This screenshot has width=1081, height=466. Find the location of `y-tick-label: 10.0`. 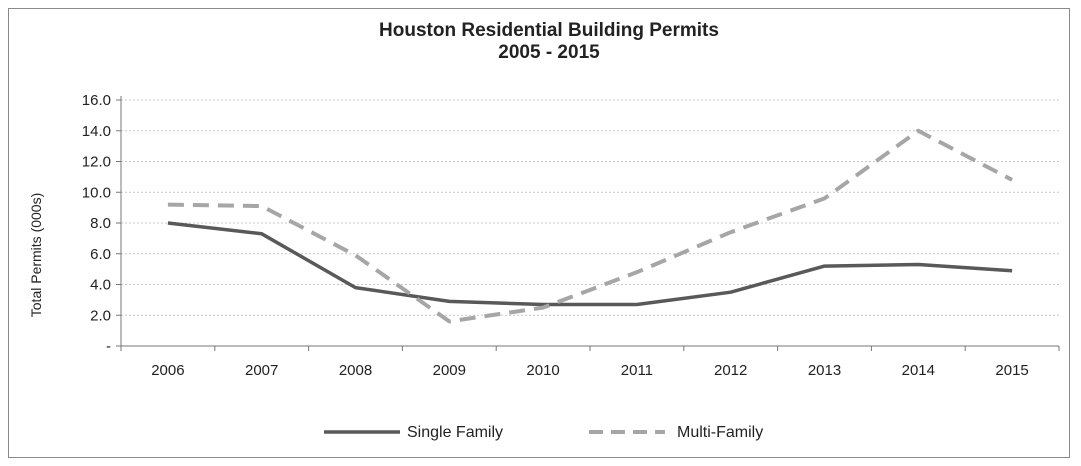

y-tick-label: 10.0 is located at coordinates (96, 192).